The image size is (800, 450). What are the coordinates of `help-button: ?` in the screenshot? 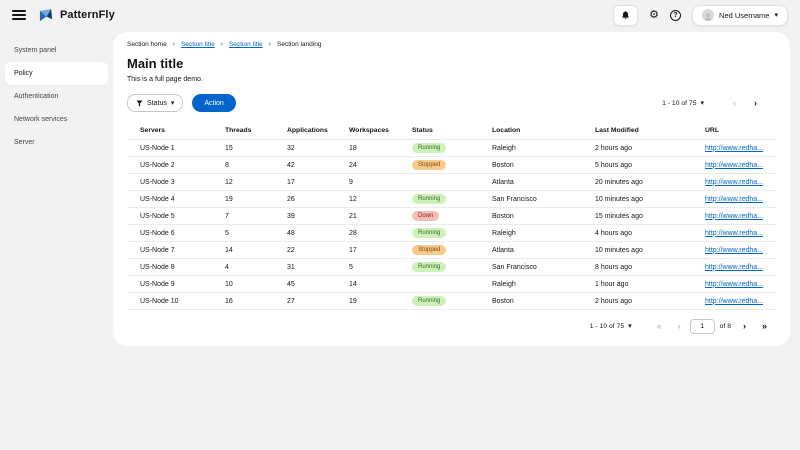 It's located at (676, 15).